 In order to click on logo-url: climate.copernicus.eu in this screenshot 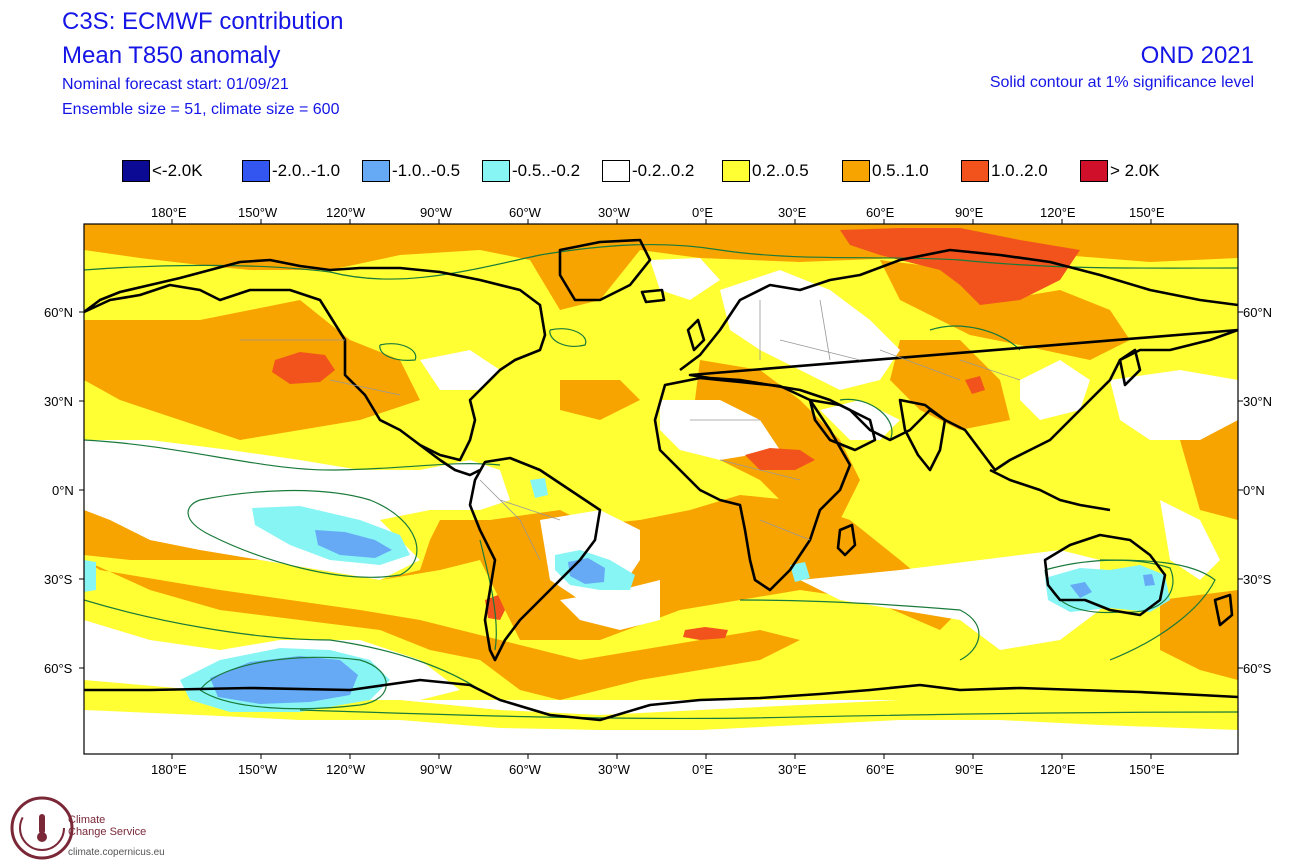, I will do `click(116, 852)`.